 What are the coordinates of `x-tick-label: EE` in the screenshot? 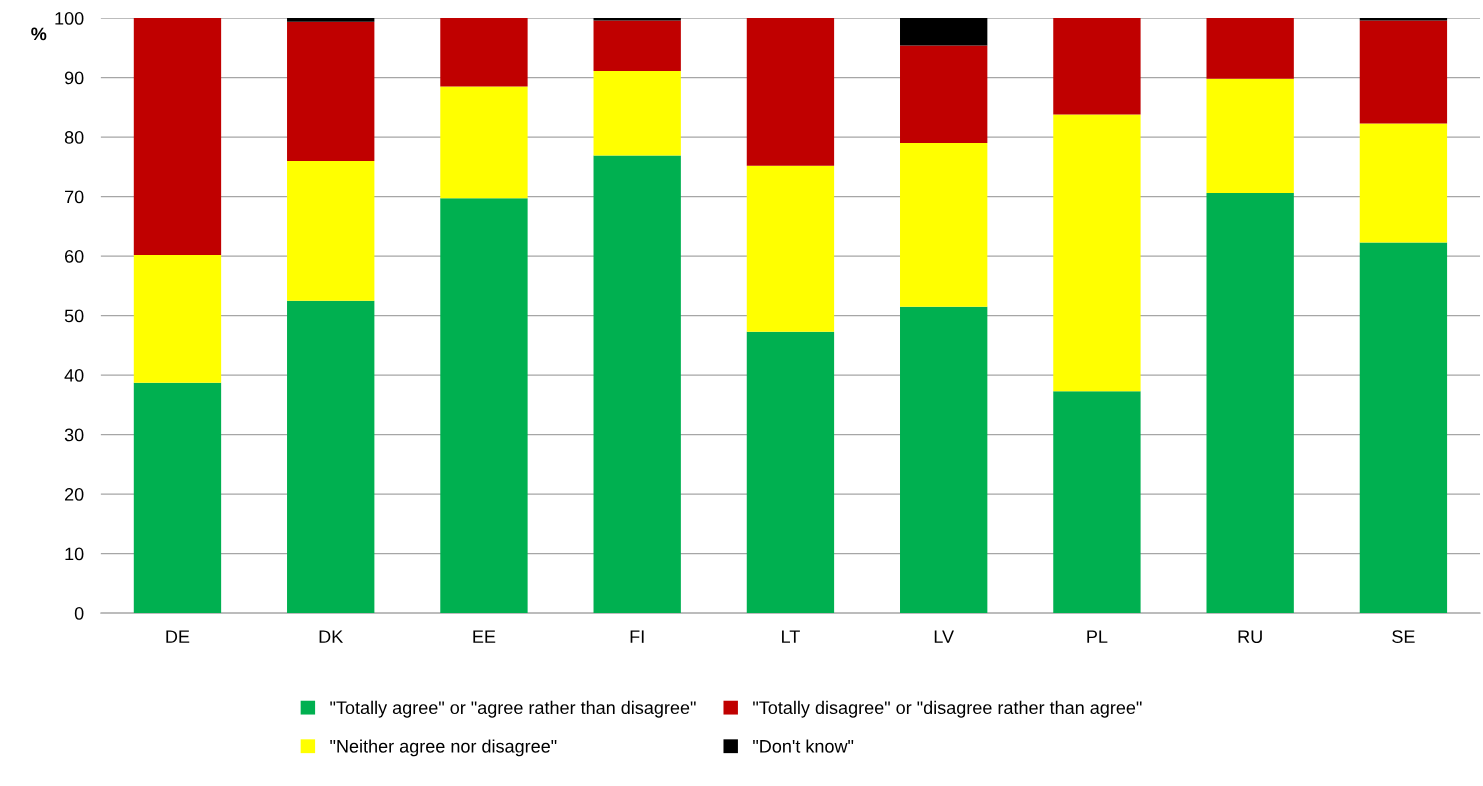 It's located at (484, 636).